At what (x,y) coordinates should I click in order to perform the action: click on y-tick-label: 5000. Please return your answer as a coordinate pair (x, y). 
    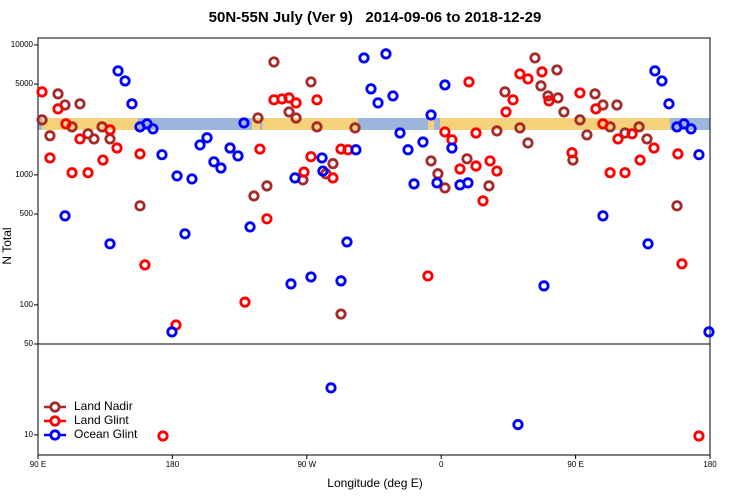
    Looking at the image, I should click on (24, 83).